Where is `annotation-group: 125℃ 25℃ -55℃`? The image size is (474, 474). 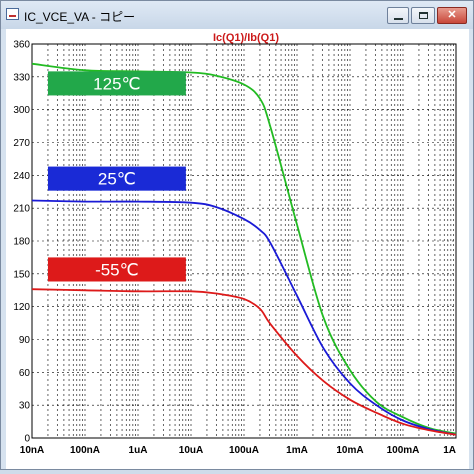 annotation-group: 125℃ 25℃ -55℃ is located at coordinates (116, 176).